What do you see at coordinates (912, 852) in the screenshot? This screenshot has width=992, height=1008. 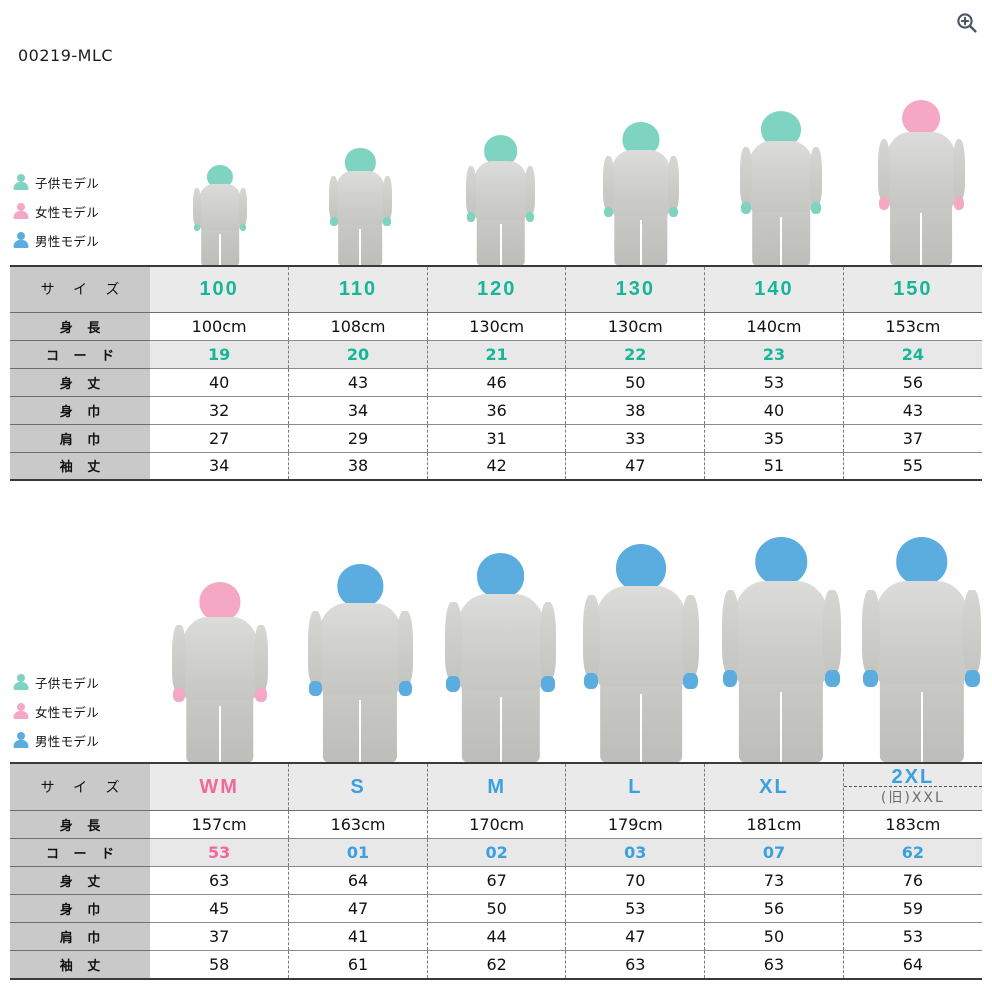 I see `cell-code: 62` at bounding box center [912, 852].